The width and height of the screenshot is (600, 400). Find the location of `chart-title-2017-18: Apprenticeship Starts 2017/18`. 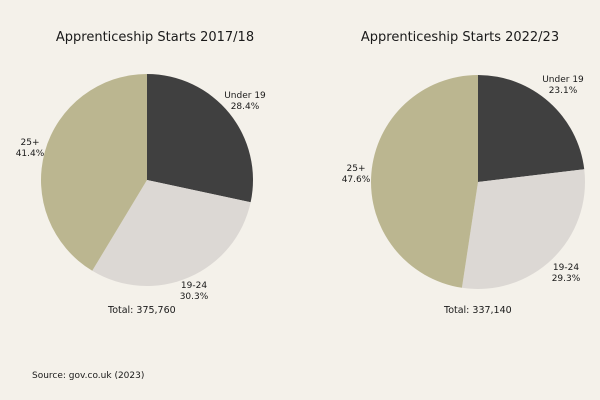

chart-title-2017-18: Apprenticeship Starts 2017/18 is located at coordinates (155, 37).